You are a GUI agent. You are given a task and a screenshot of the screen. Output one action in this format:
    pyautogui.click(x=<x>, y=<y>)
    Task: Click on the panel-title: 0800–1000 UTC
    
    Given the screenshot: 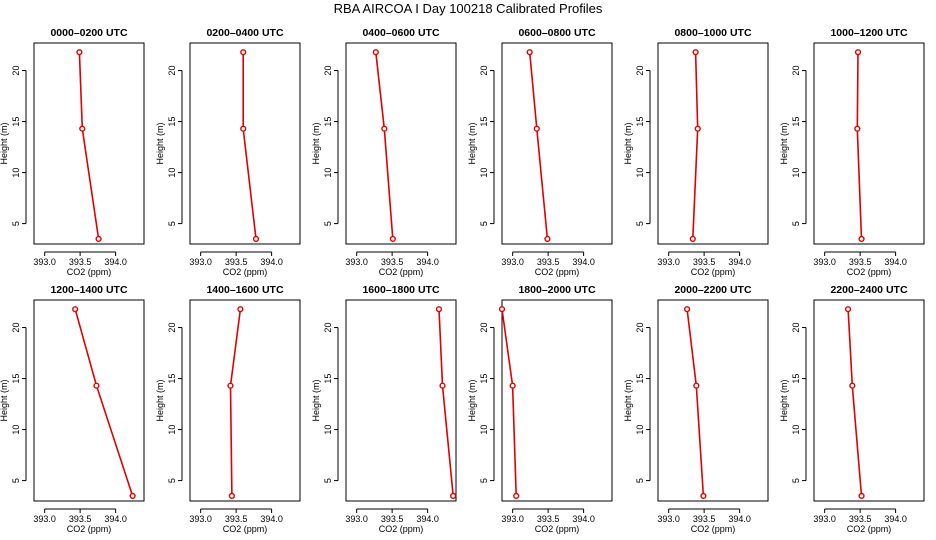 What is the action you would take?
    pyautogui.click(x=712, y=33)
    